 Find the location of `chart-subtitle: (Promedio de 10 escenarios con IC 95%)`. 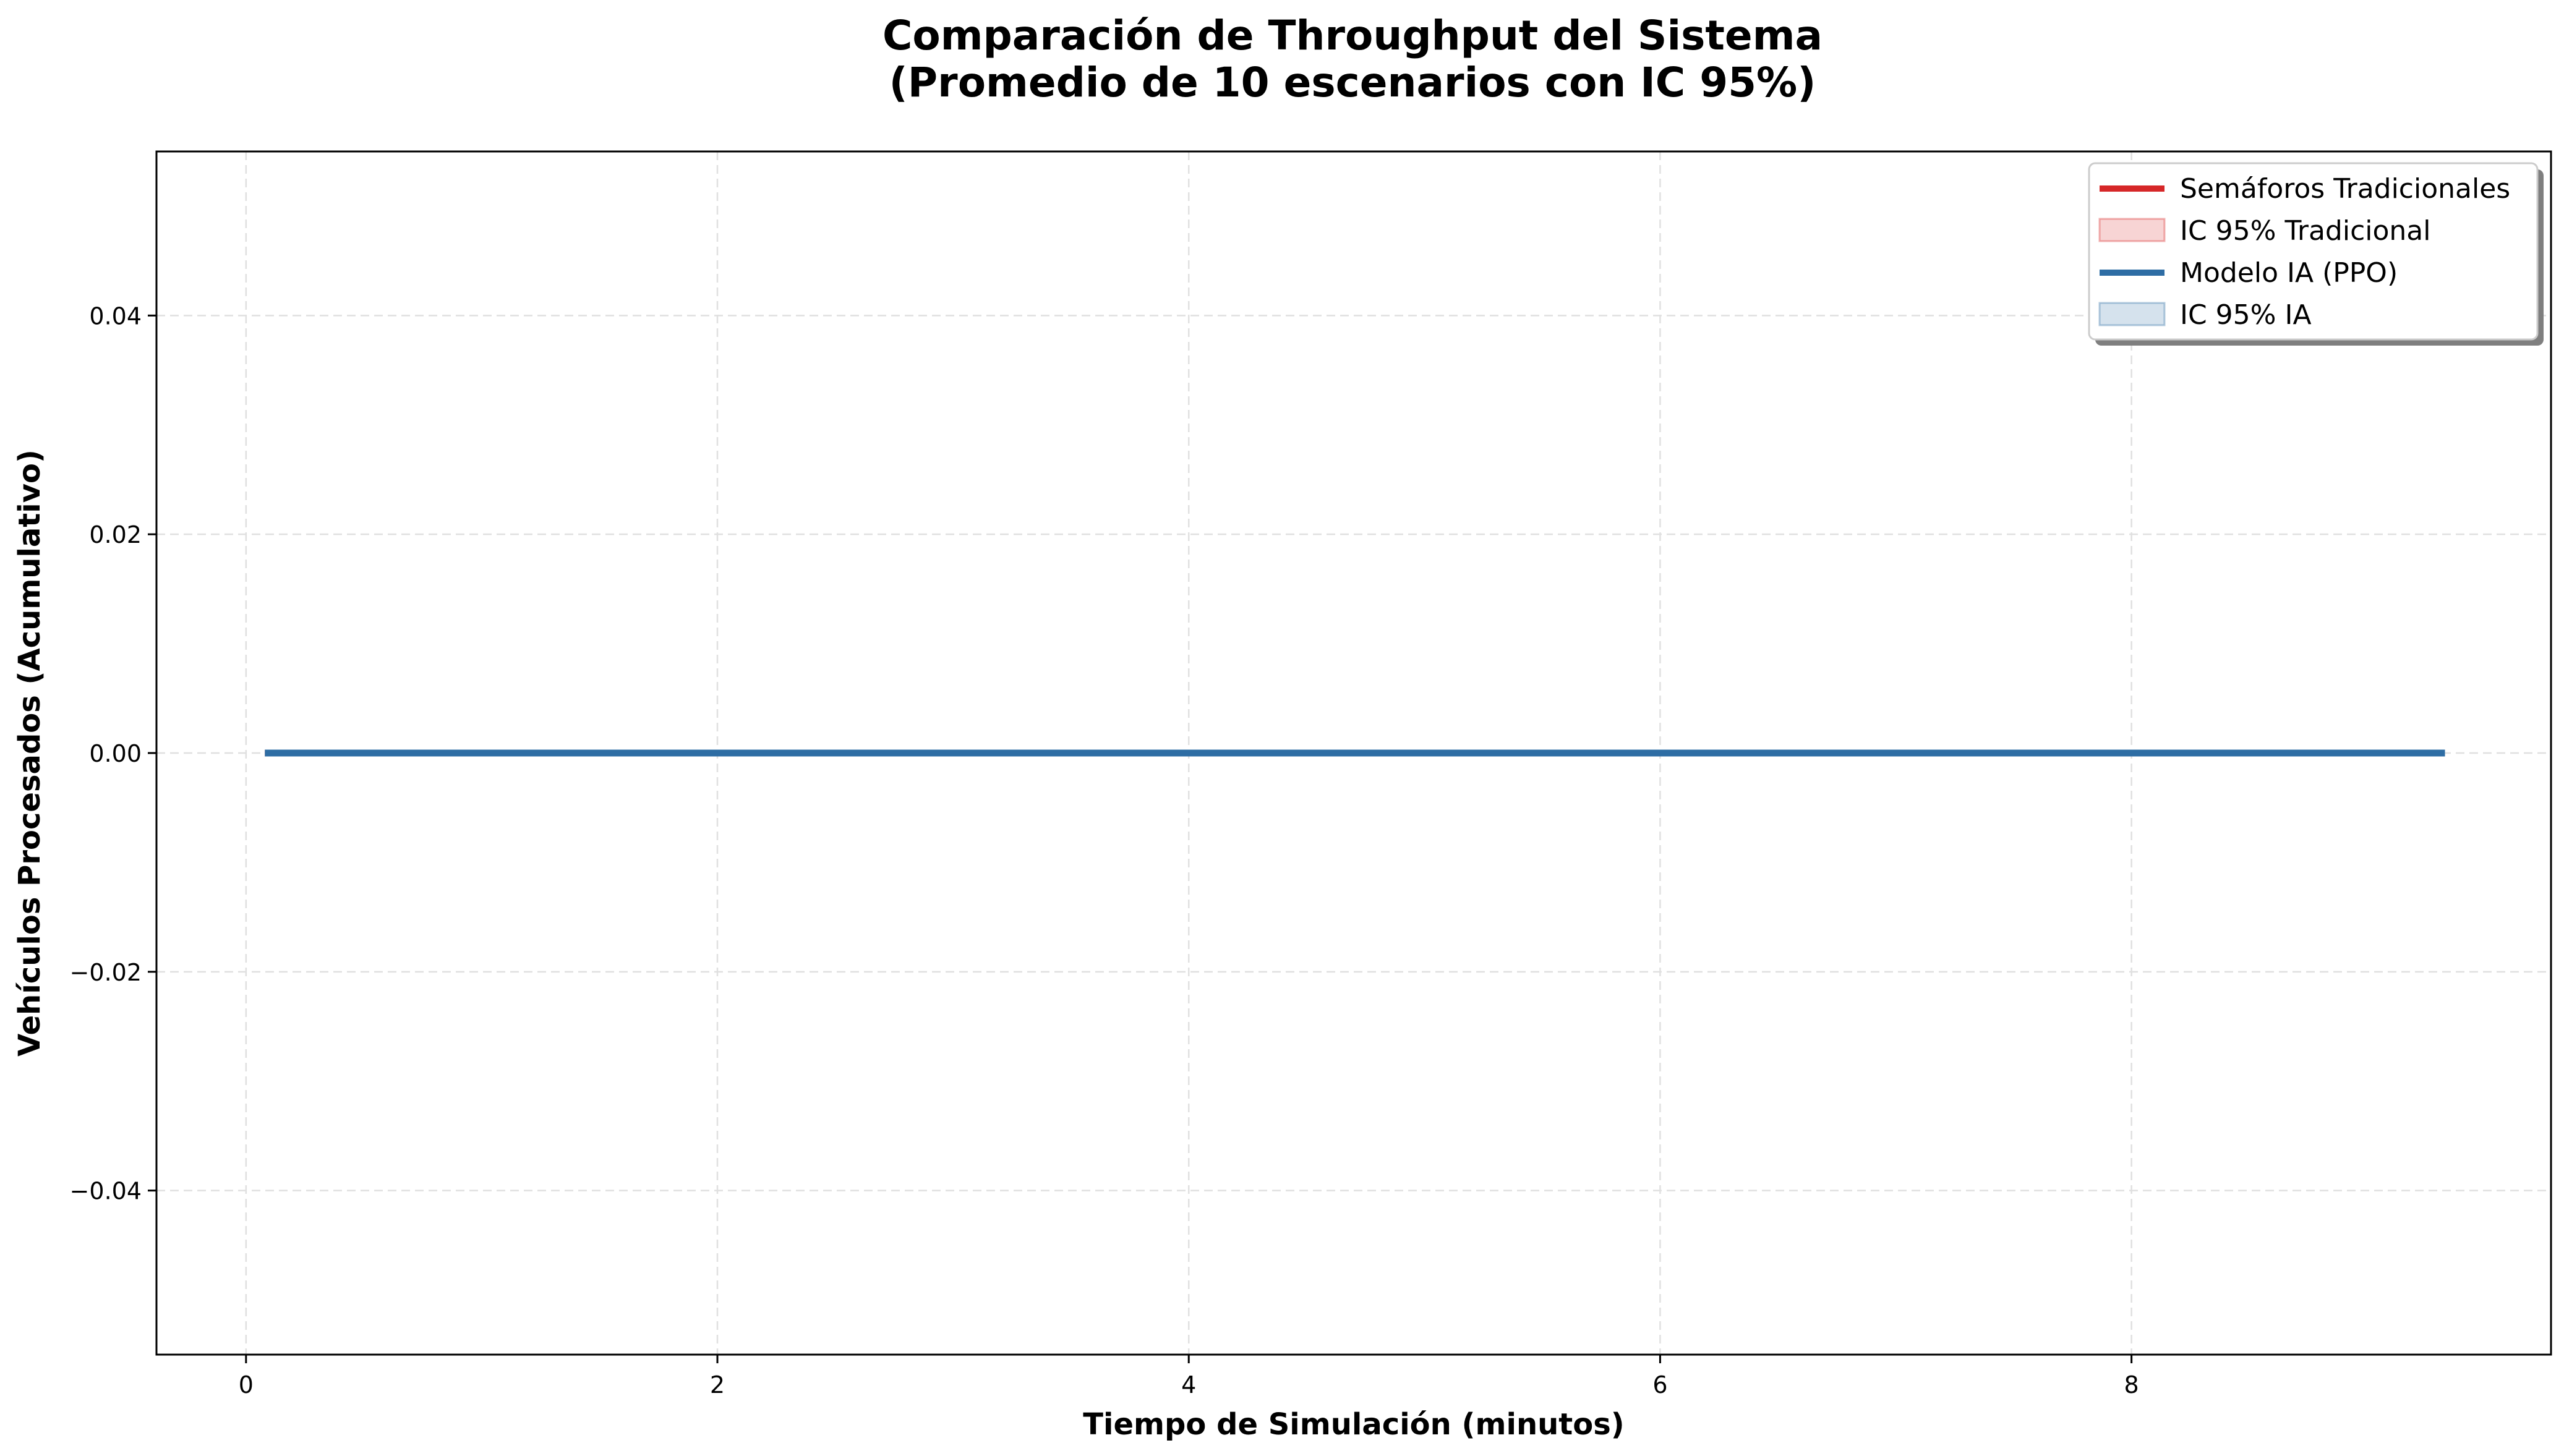

chart-subtitle: (Promedio de 10 escenarios con IC 95%) is located at coordinates (1353, 82).